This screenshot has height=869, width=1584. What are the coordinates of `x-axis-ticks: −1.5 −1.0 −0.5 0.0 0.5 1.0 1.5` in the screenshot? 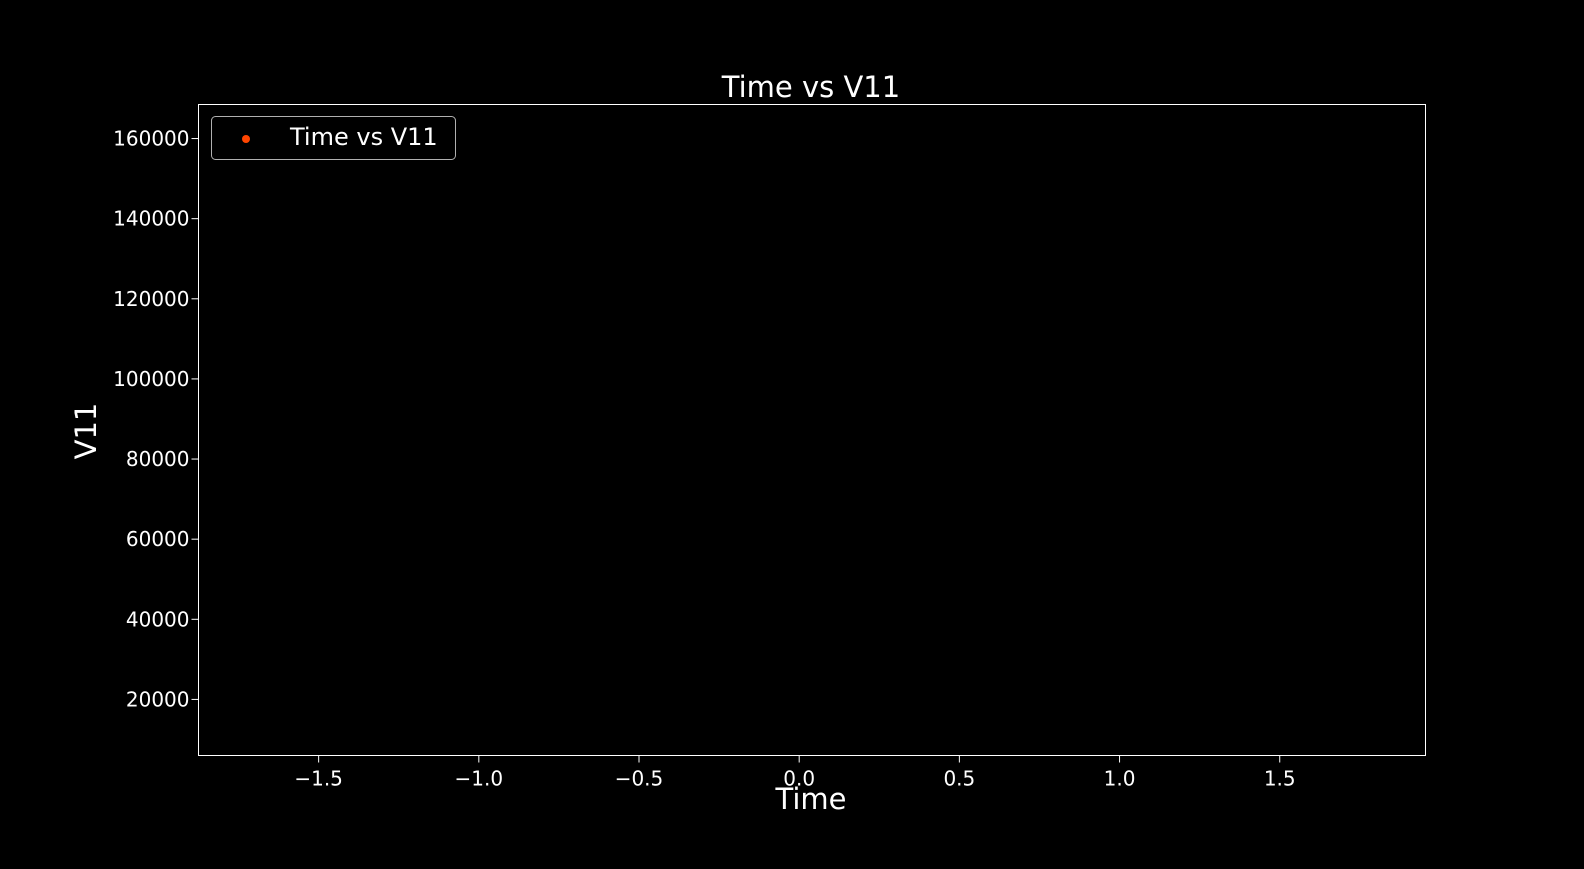 It's located at (795, 773).